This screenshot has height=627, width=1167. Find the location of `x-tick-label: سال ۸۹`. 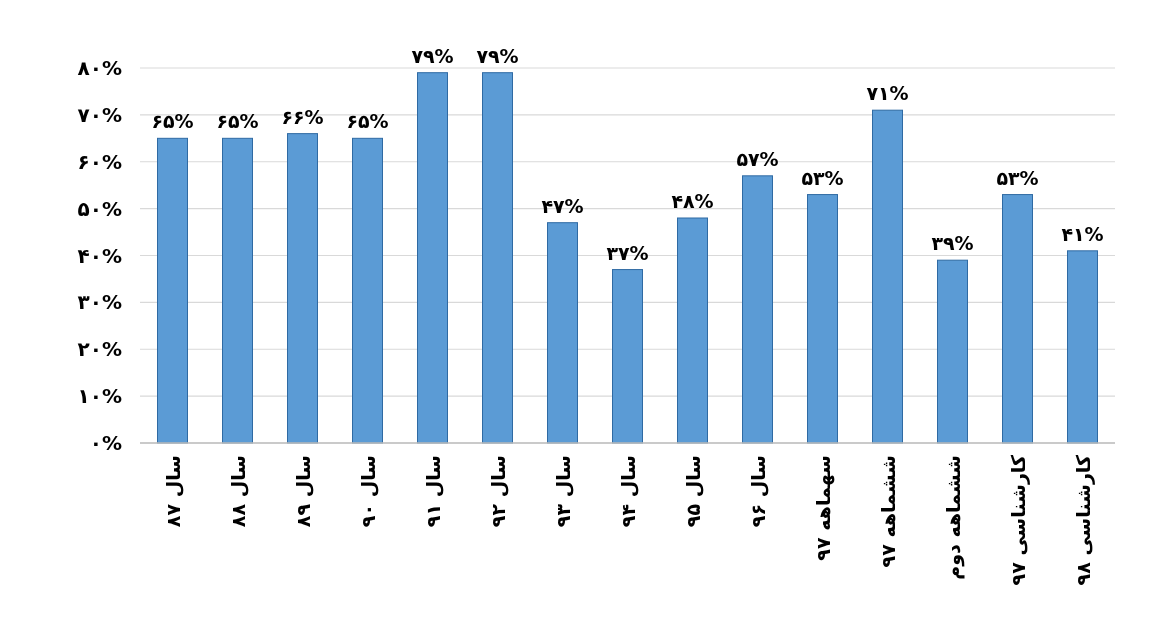

x-tick-label: سال ۸۹ is located at coordinates (302, 491).